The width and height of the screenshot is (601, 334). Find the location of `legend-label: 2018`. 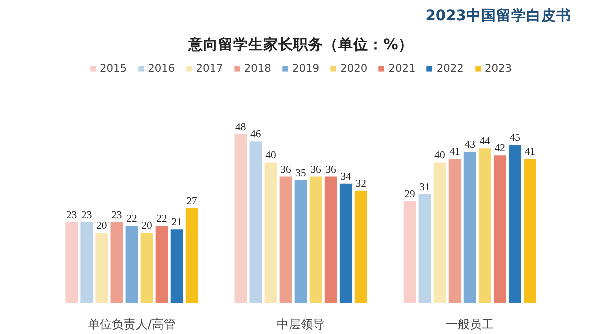

legend-label: 2018 is located at coordinates (258, 68).